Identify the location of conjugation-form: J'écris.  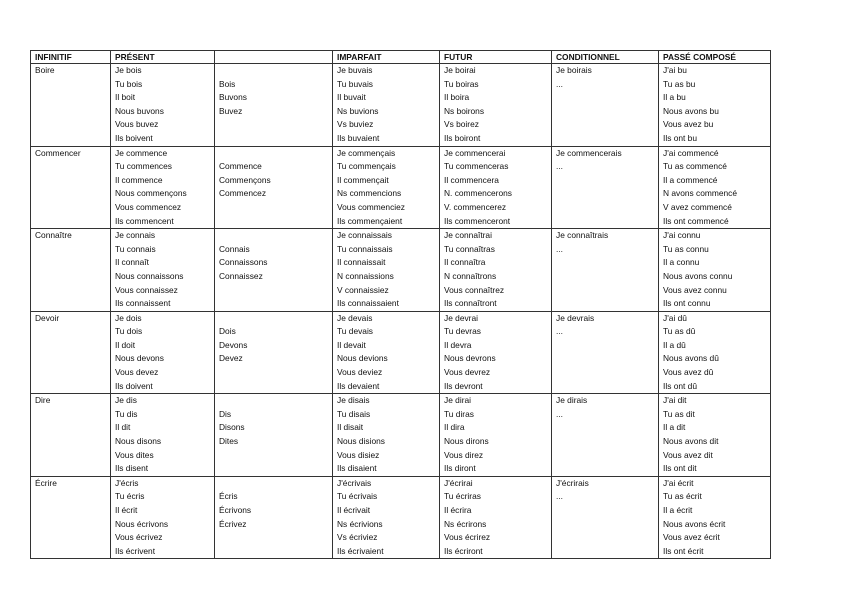
(127, 482).